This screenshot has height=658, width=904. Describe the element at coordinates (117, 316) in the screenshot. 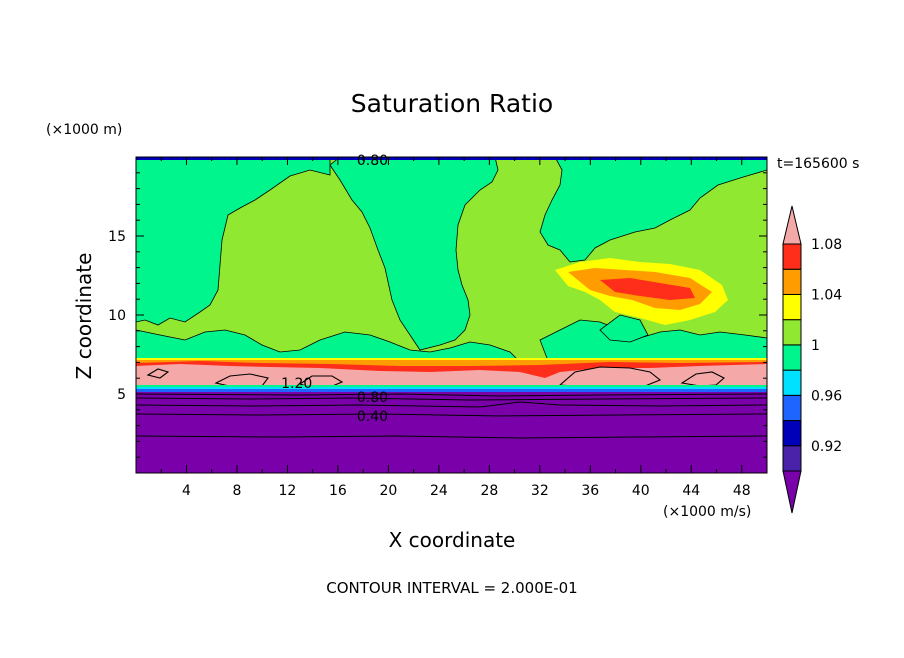

I see `y-tick-label: 10` at that location.